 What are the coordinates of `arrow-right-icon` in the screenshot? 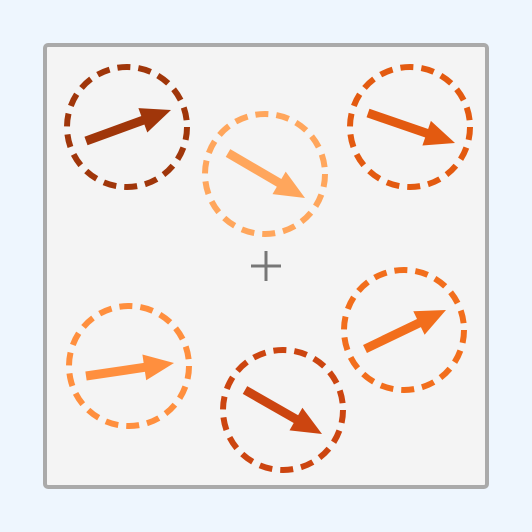 It's located at (116, 371).